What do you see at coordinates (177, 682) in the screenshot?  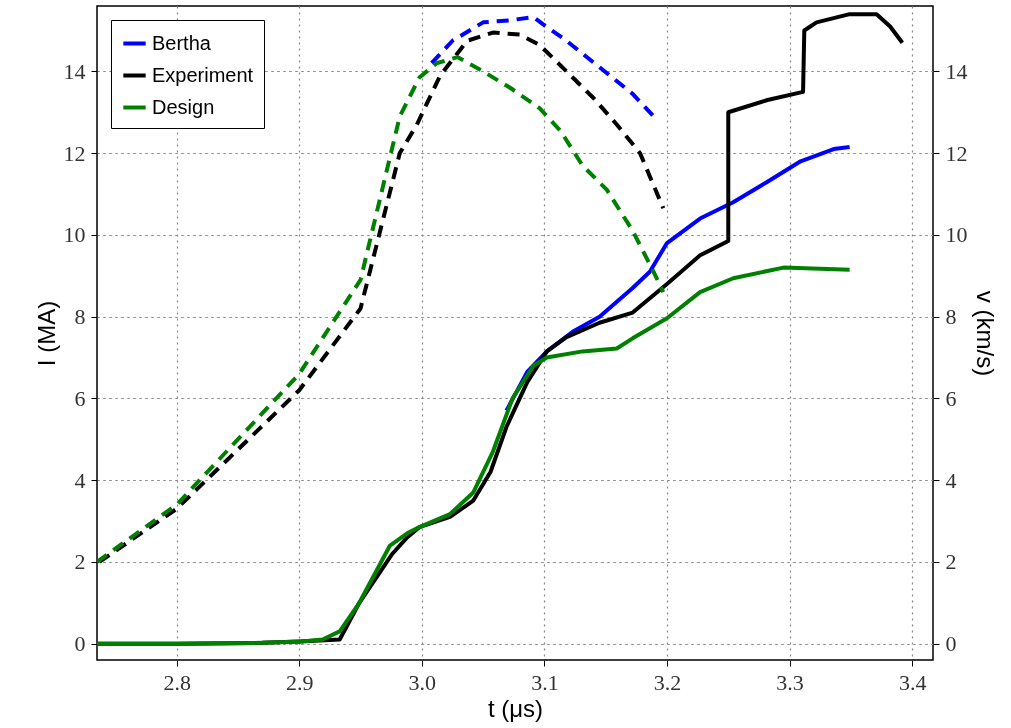 I see `x-tick-label: 2.8` at bounding box center [177, 682].